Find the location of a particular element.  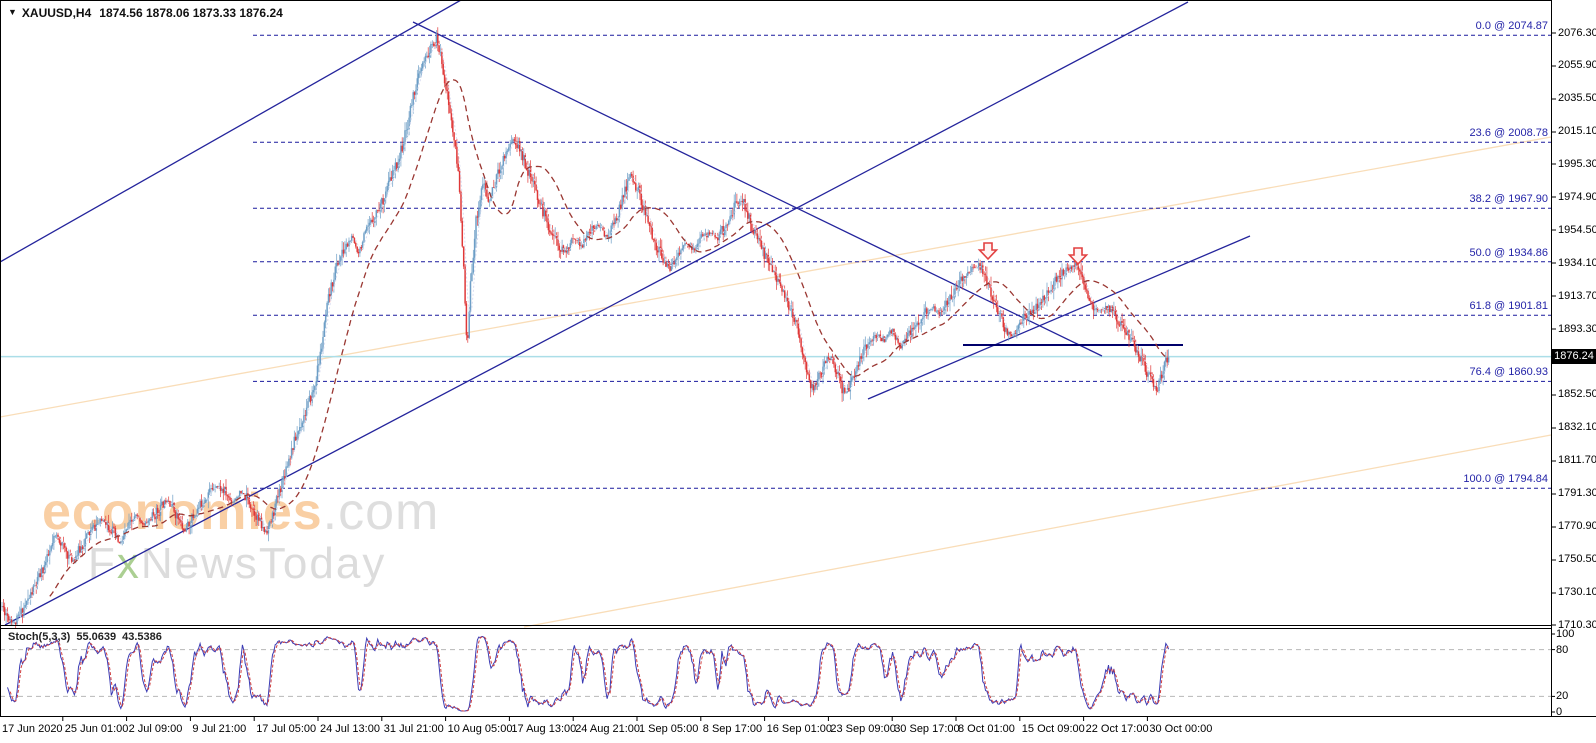

symbol-period-label: XAUUSD,H4 is located at coordinates (56, 13).